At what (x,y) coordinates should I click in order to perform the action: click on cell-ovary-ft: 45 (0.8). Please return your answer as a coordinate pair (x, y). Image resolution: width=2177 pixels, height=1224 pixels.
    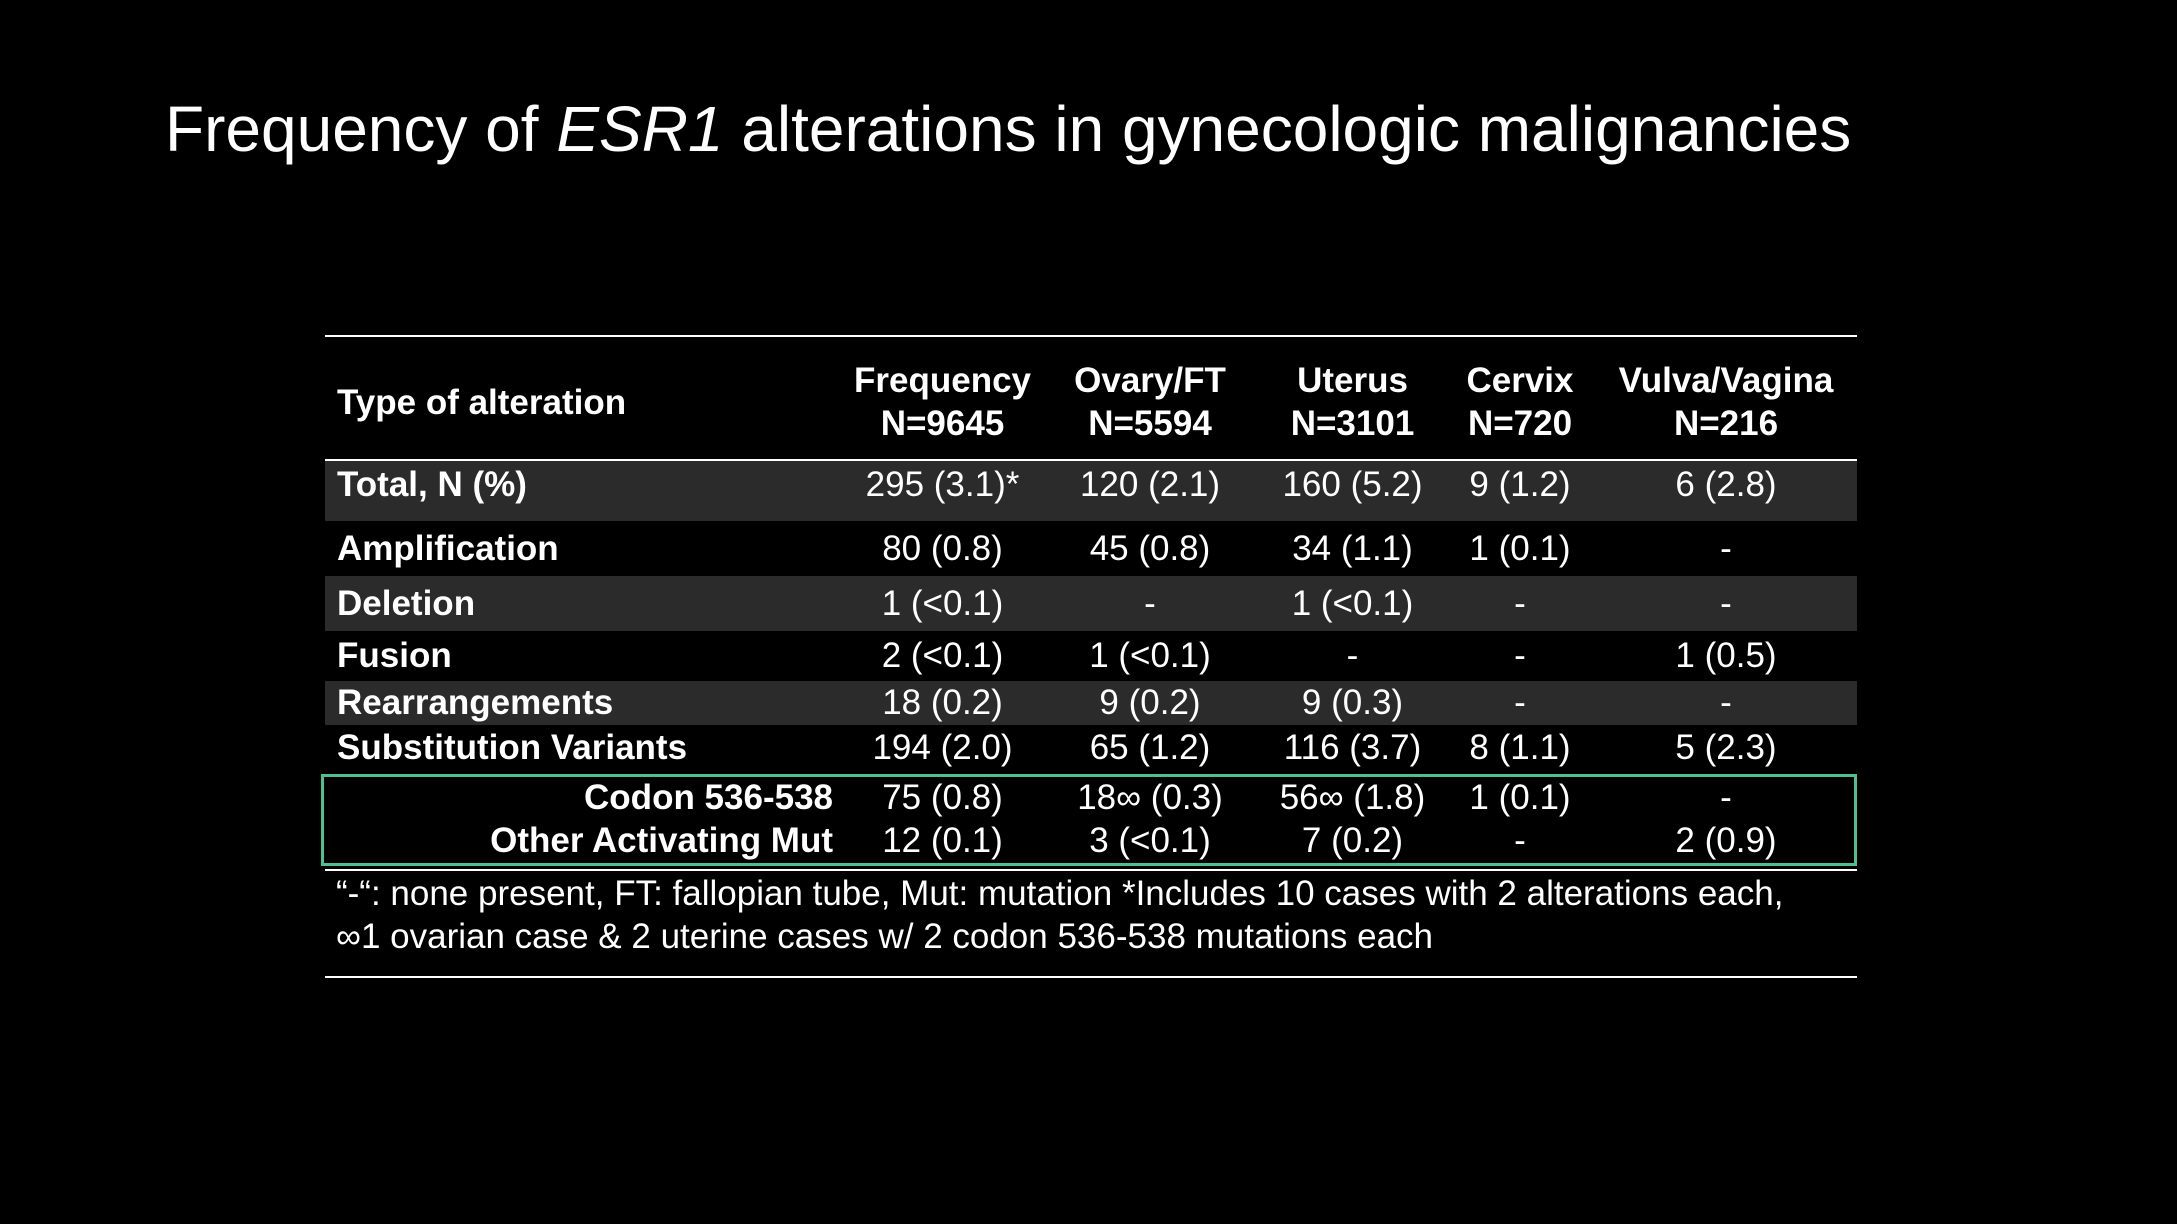
    Looking at the image, I should click on (1150, 548).